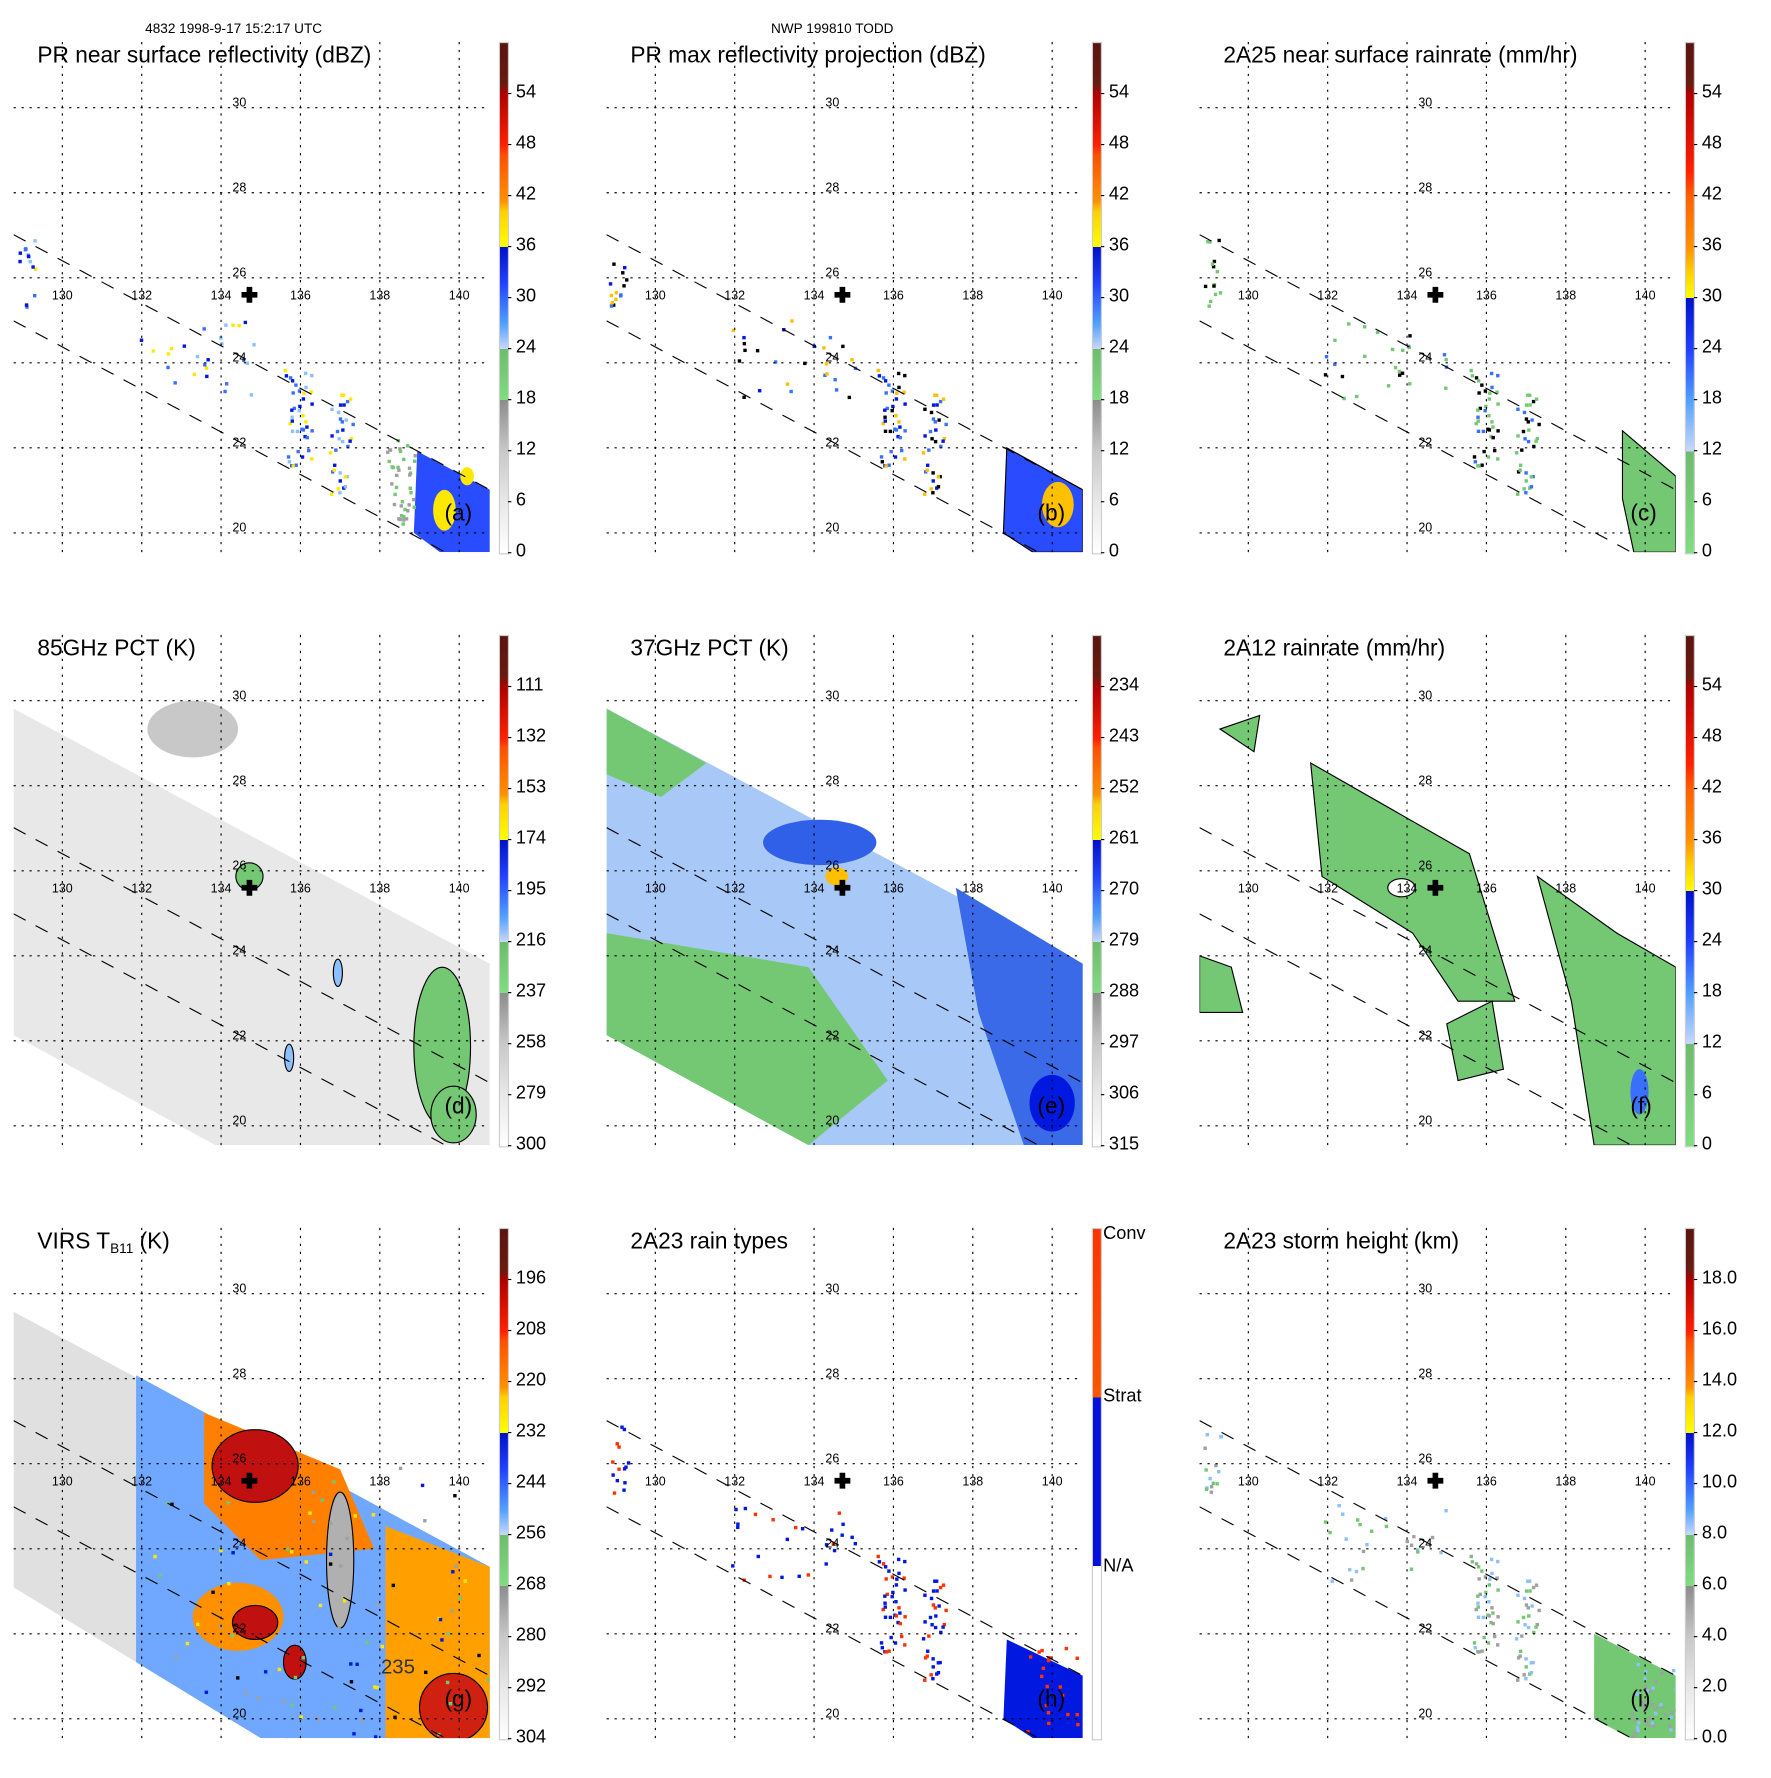 The height and width of the screenshot is (1778, 1771). What do you see at coordinates (832, 1374) in the screenshot?
I see `lat-label: 28` at bounding box center [832, 1374].